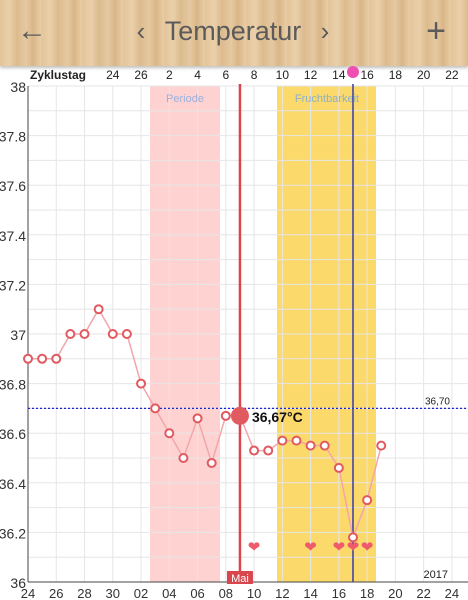 The width and height of the screenshot is (468, 600). I want to click on cover-line-label: 36,70, so click(437, 401).